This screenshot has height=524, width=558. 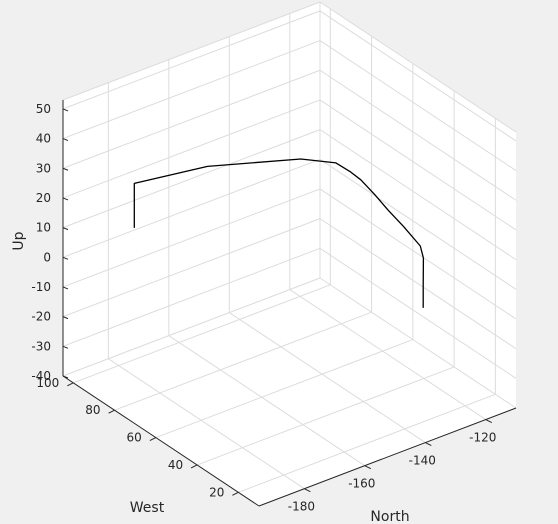 What do you see at coordinates (134, 438) in the screenshot?
I see `west-tick-label: 60` at bounding box center [134, 438].